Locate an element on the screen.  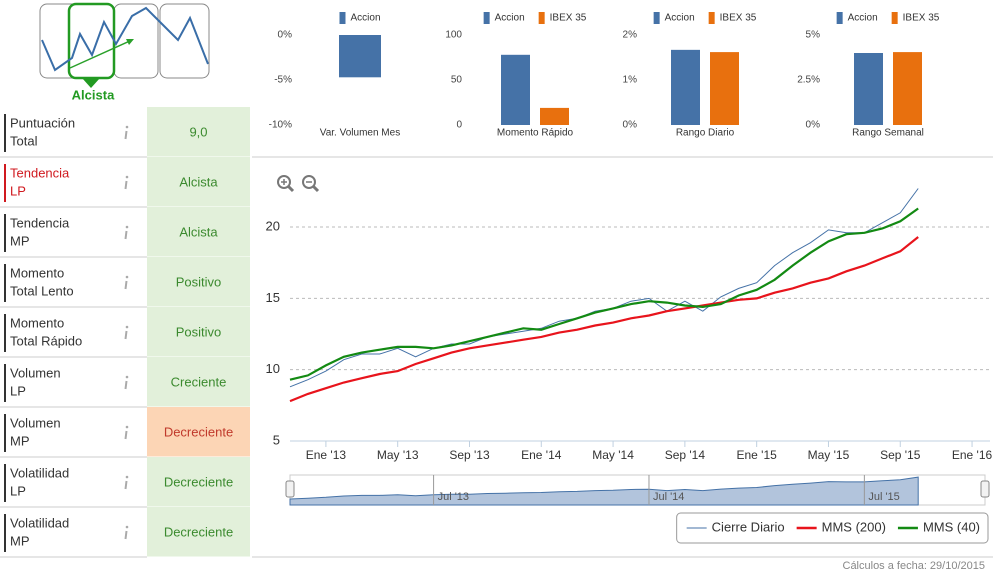
row-value: Alcista is located at coordinates (198, 231).